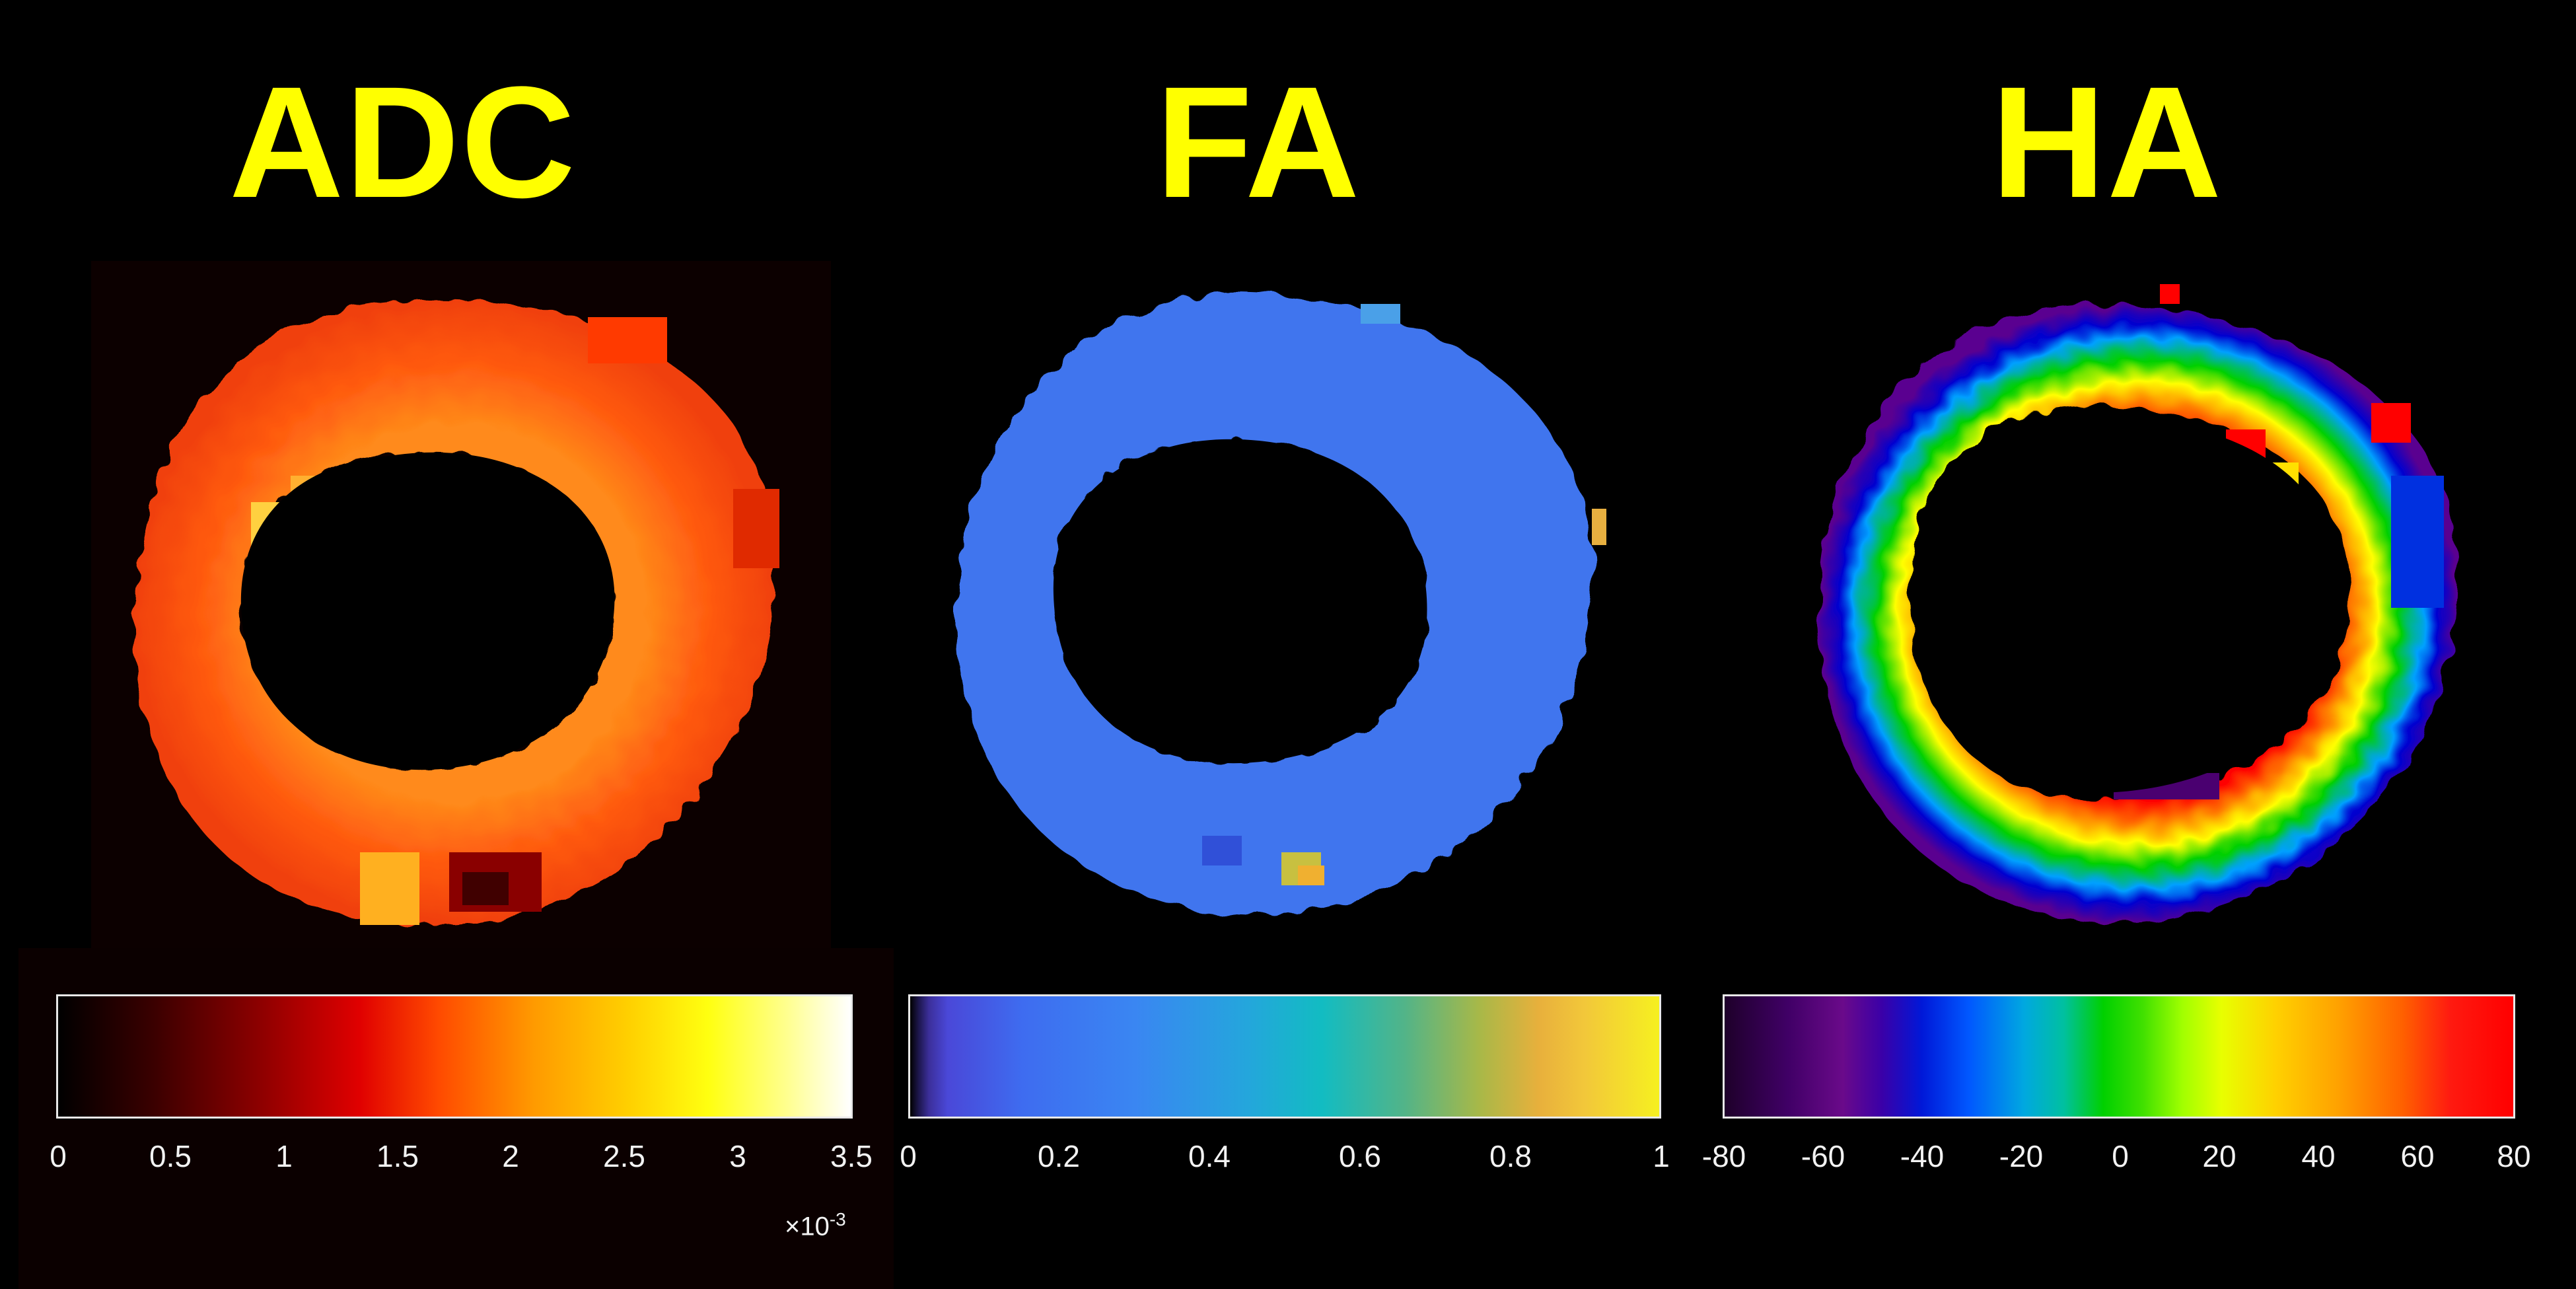 Image resolution: width=2576 pixels, height=1289 pixels. Describe the element at coordinates (2219, 1156) in the screenshot. I see `ha-tick-label: 20` at that location.